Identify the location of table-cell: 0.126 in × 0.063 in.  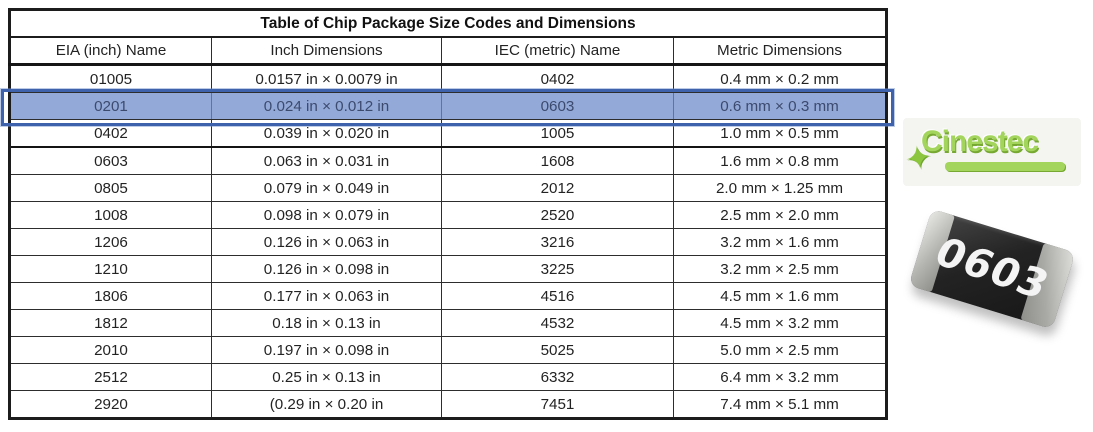
(326, 242).